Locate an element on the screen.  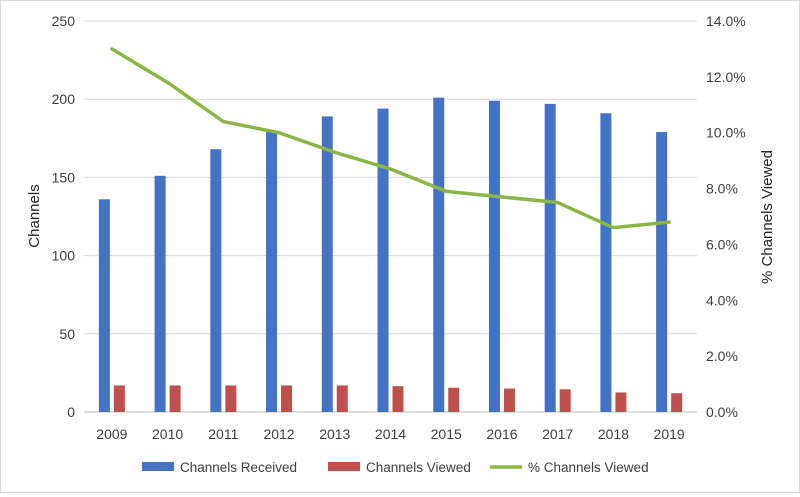
left-tick-label: 0 is located at coordinates (71, 412).